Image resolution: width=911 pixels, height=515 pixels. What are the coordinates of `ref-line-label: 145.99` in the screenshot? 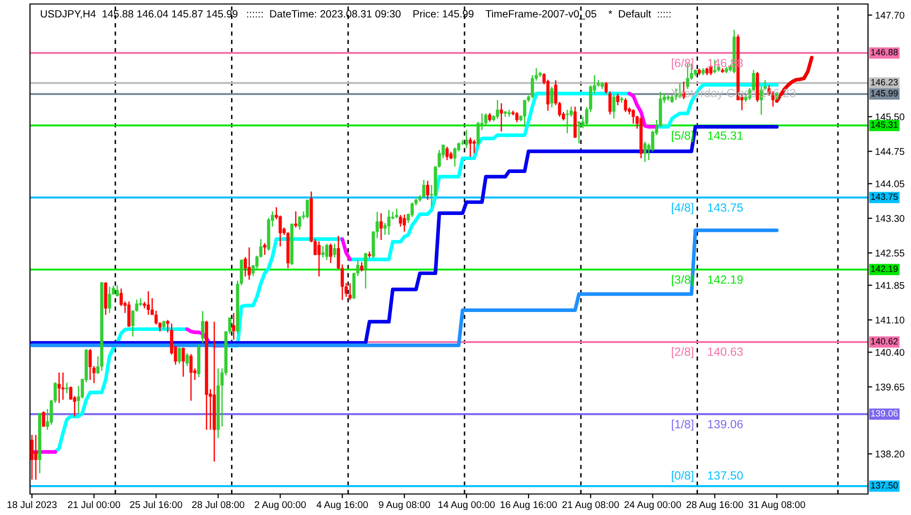 It's located at (884, 93).